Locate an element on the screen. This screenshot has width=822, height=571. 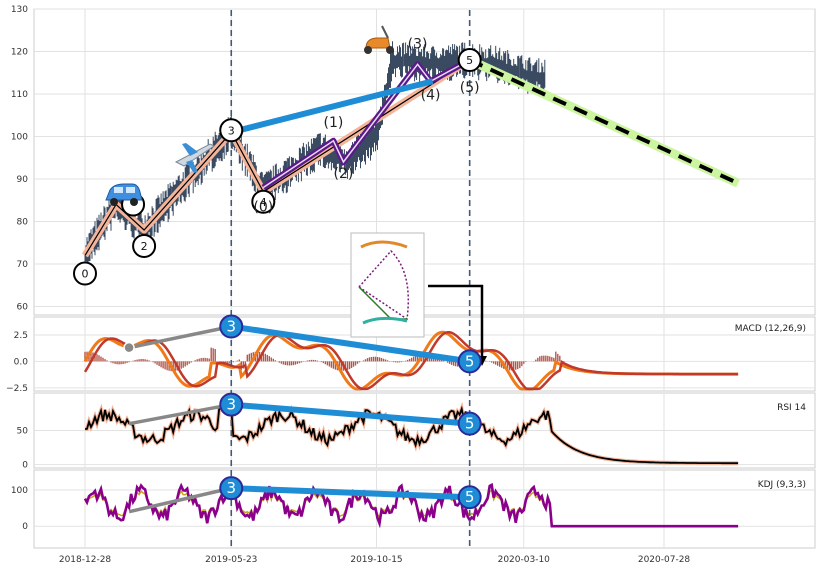
rsi-divergence-marker-label: 3 is located at coordinates (231, 405).